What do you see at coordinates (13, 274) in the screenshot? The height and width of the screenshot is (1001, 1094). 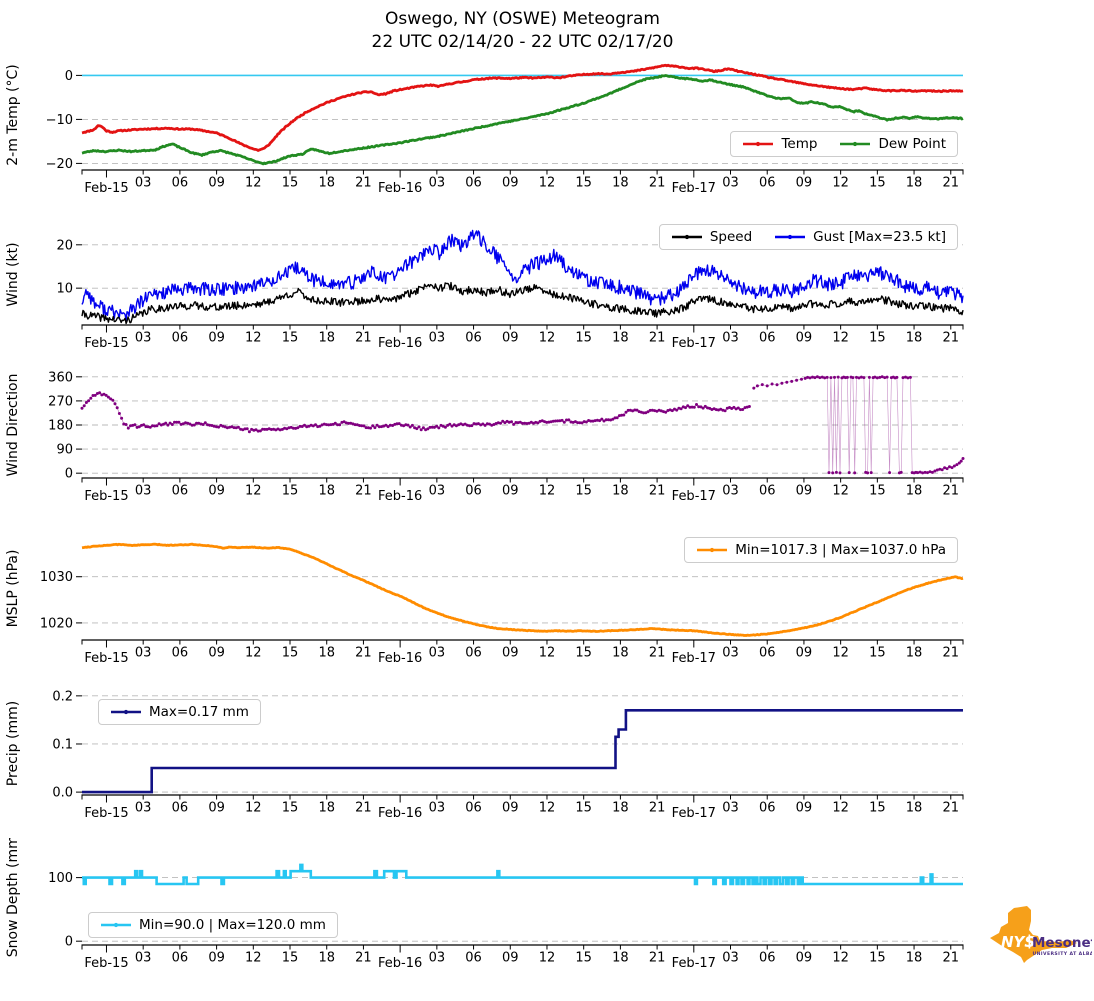 I see `y-axis-label-wind: Wind (kt)` at bounding box center [13, 274].